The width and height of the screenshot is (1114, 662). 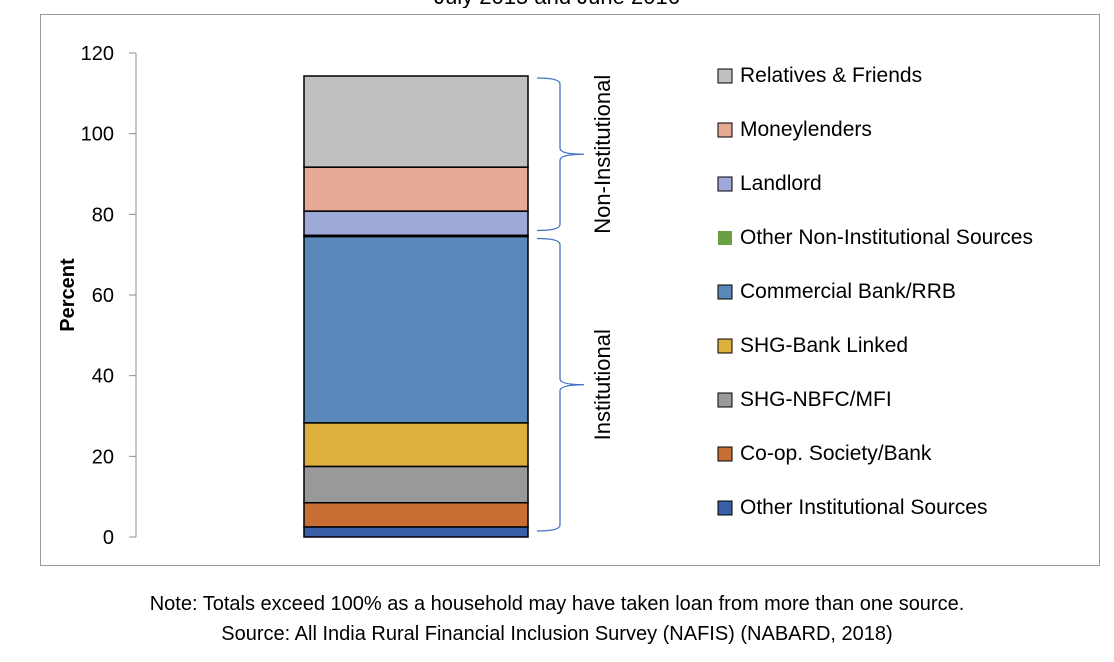 I want to click on bar-segment-co-op-society-bank, so click(x=416, y=514).